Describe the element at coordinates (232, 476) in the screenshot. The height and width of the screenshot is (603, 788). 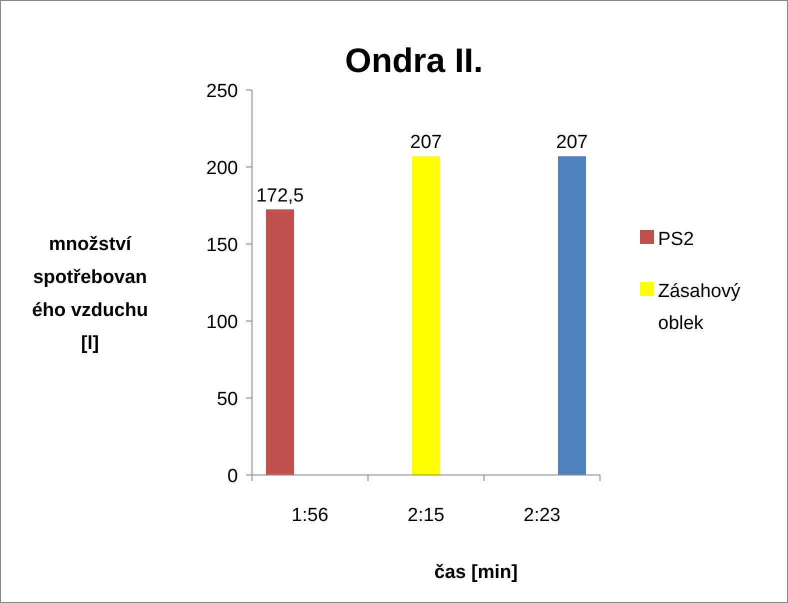
I see `y-tick-label: 0` at that location.